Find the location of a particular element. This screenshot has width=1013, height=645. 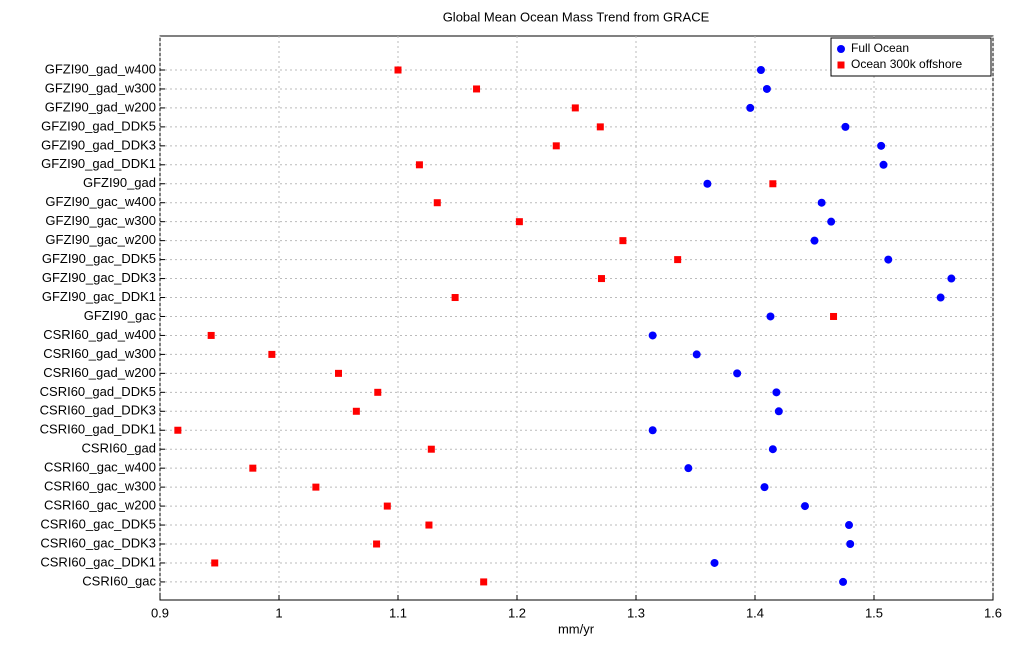

y-tick-label: CSRI60_gad is located at coordinates (119, 448).